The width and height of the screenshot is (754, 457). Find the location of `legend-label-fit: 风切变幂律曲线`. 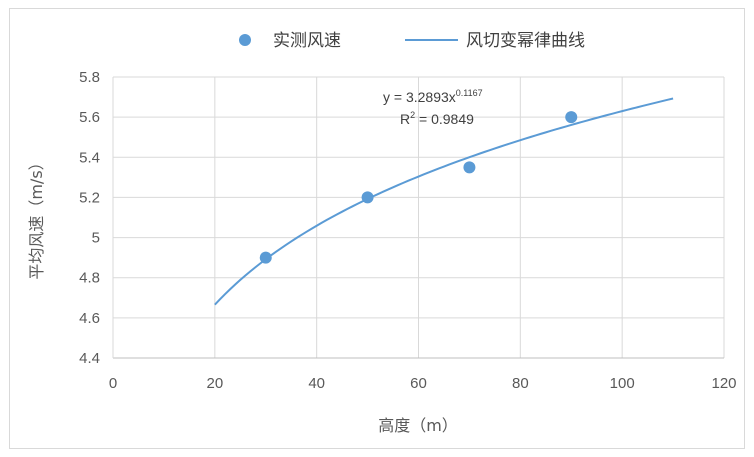

legend-label-fit: 风切变幂律曲线 is located at coordinates (525, 41).